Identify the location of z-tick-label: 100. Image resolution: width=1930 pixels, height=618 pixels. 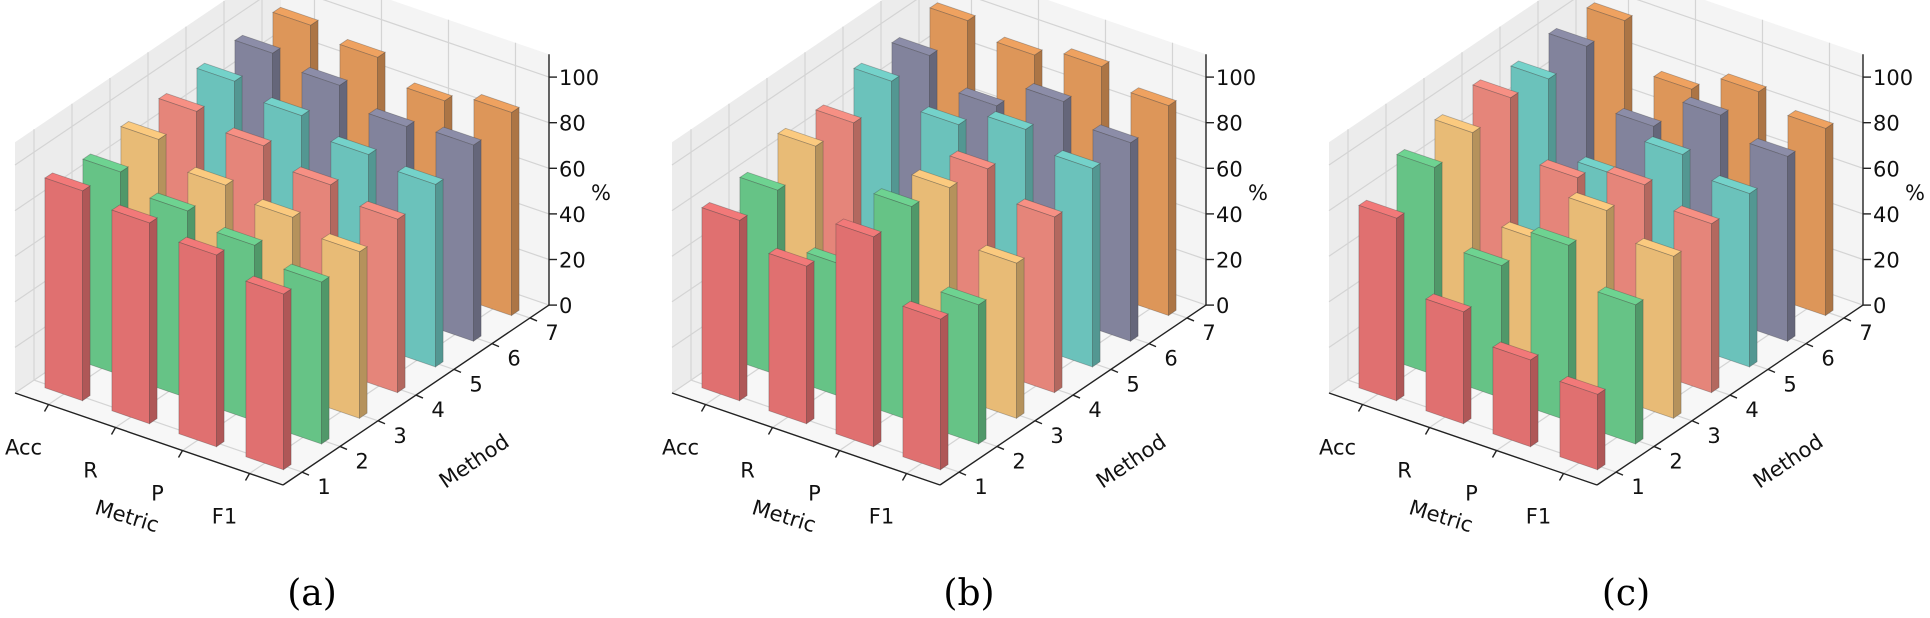
(579, 78).